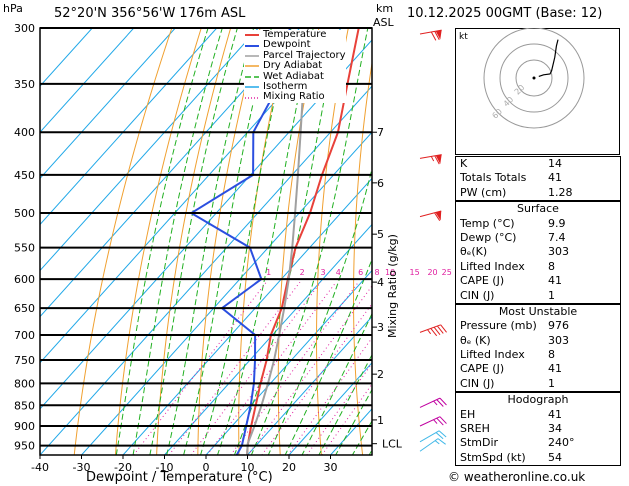 This screenshot has height=486, width=629. I want to click on index-row: CAPE (J) 41, so click(538, 369).